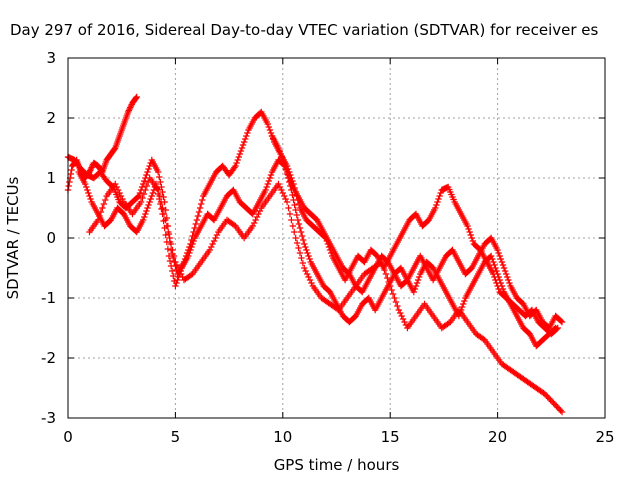  What do you see at coordinates (51, 118) in the screenshot?
I see `y-tick-label: 2` at bounding box center [51, 118].